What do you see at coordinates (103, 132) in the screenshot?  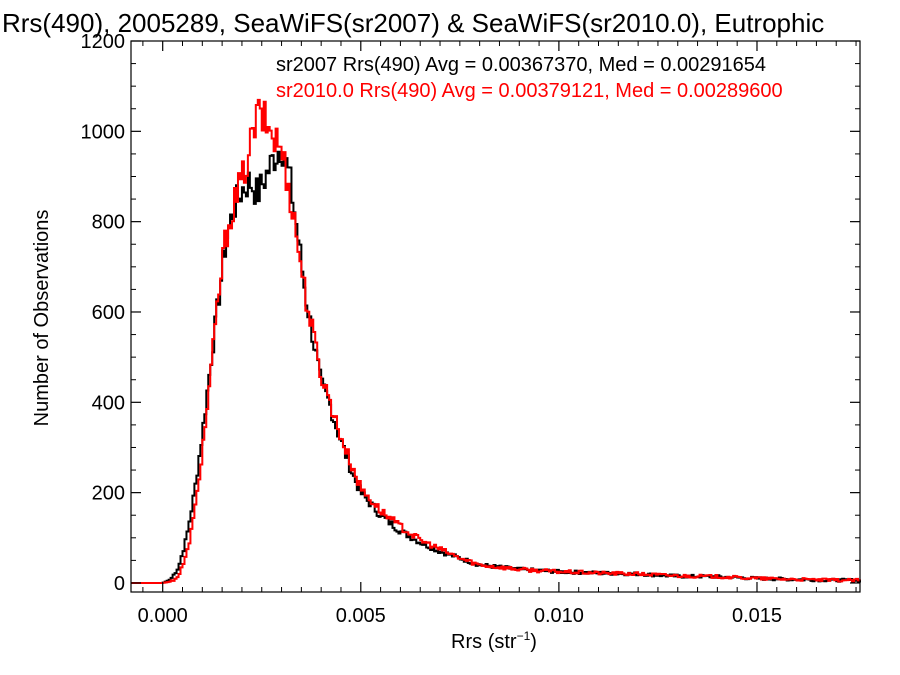 I see `y-tick-label: 1000` at bounding box center [103, 132].